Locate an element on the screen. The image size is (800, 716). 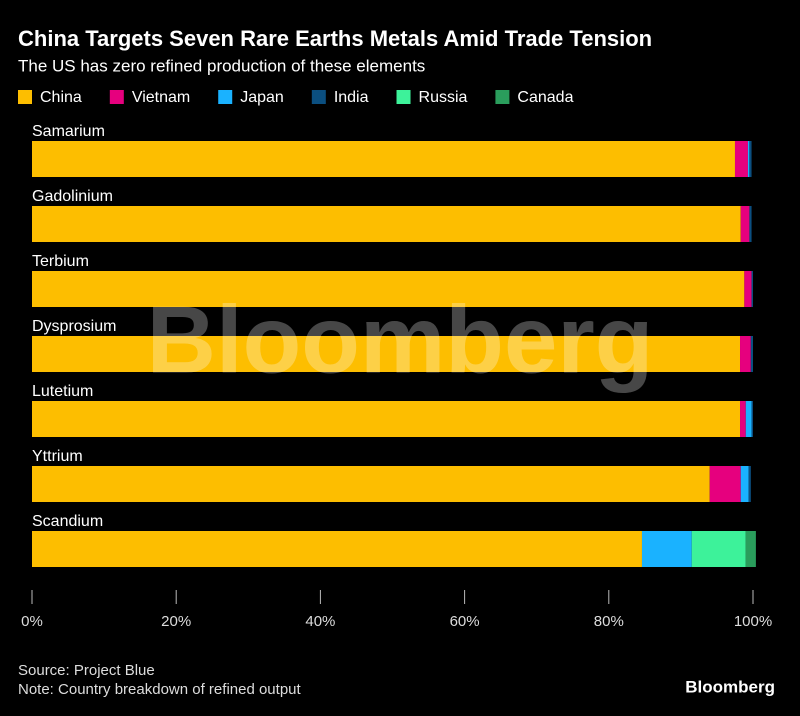
legend-label: India is located at coordinates (351, 97).